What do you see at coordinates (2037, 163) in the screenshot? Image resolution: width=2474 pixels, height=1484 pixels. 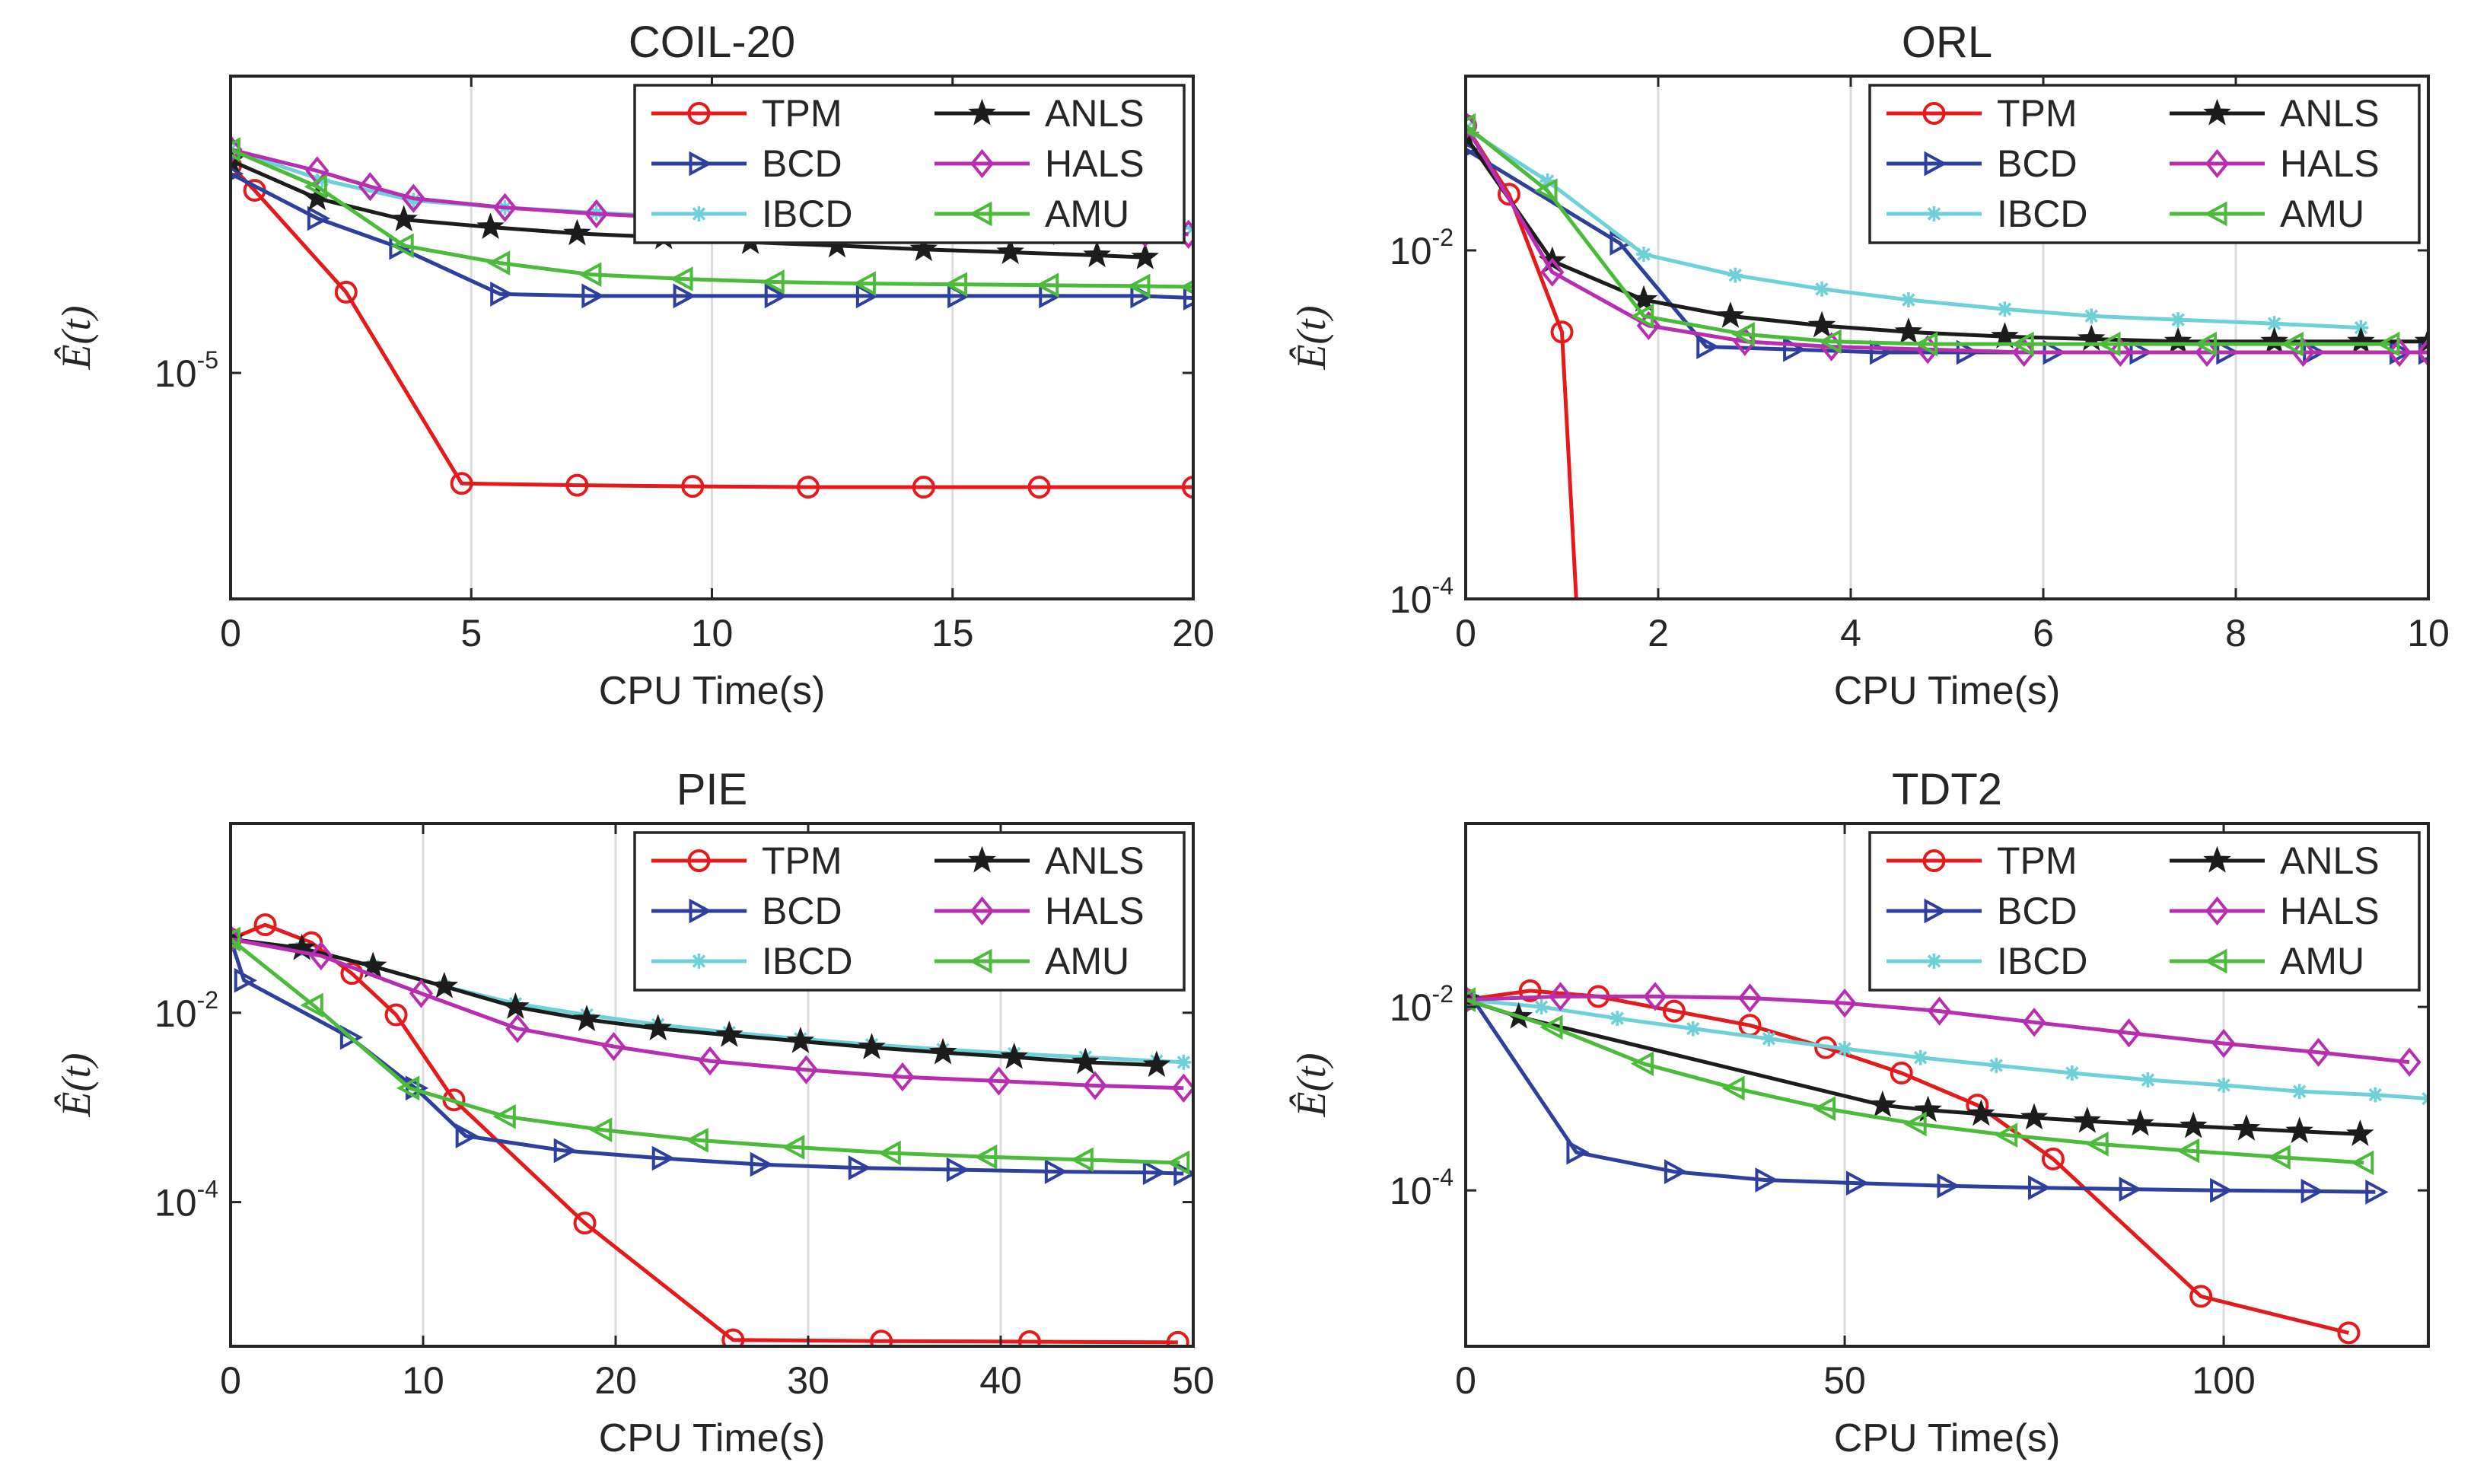 I see `legend-label: BCD` at bounding box center [2037, 163].